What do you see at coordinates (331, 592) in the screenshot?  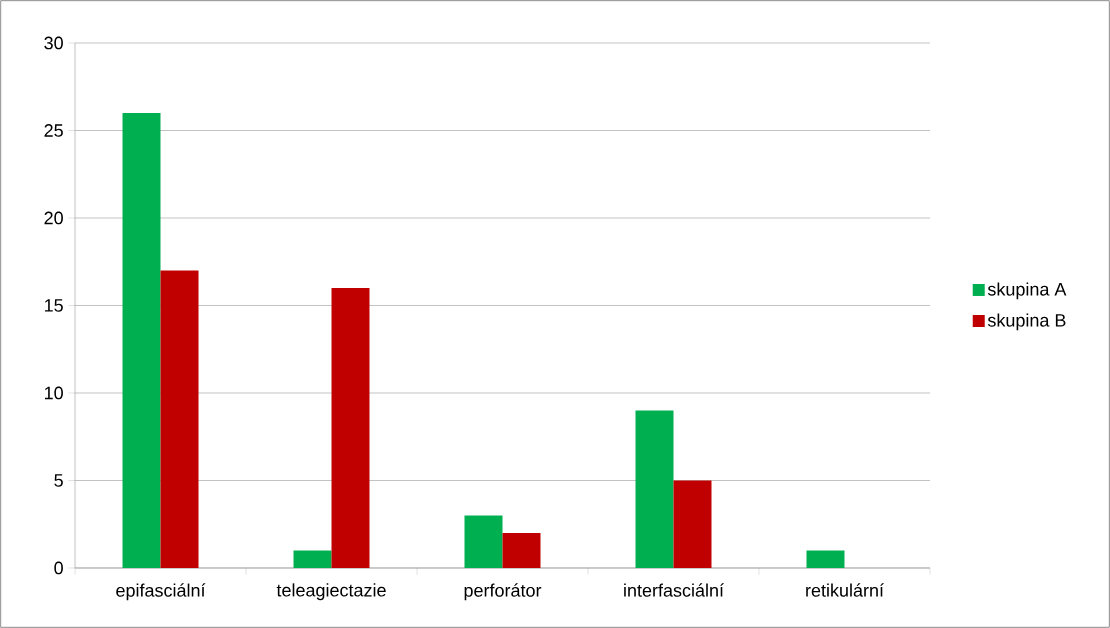 I see `x-tick-label: teleagiectazie` at bounding box center [331, 592].